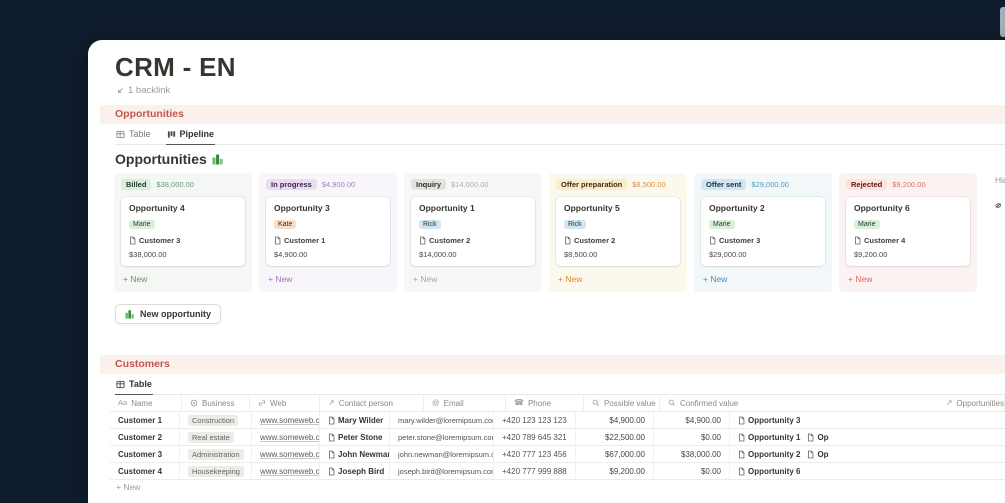 Image resolution: width=1005 pixels, height=503 pixels. What do you see at coordinates (769, 471) in the screenshot?
I see `opportunity-chip: Opportunity 6` at bounding box center [769, 471].